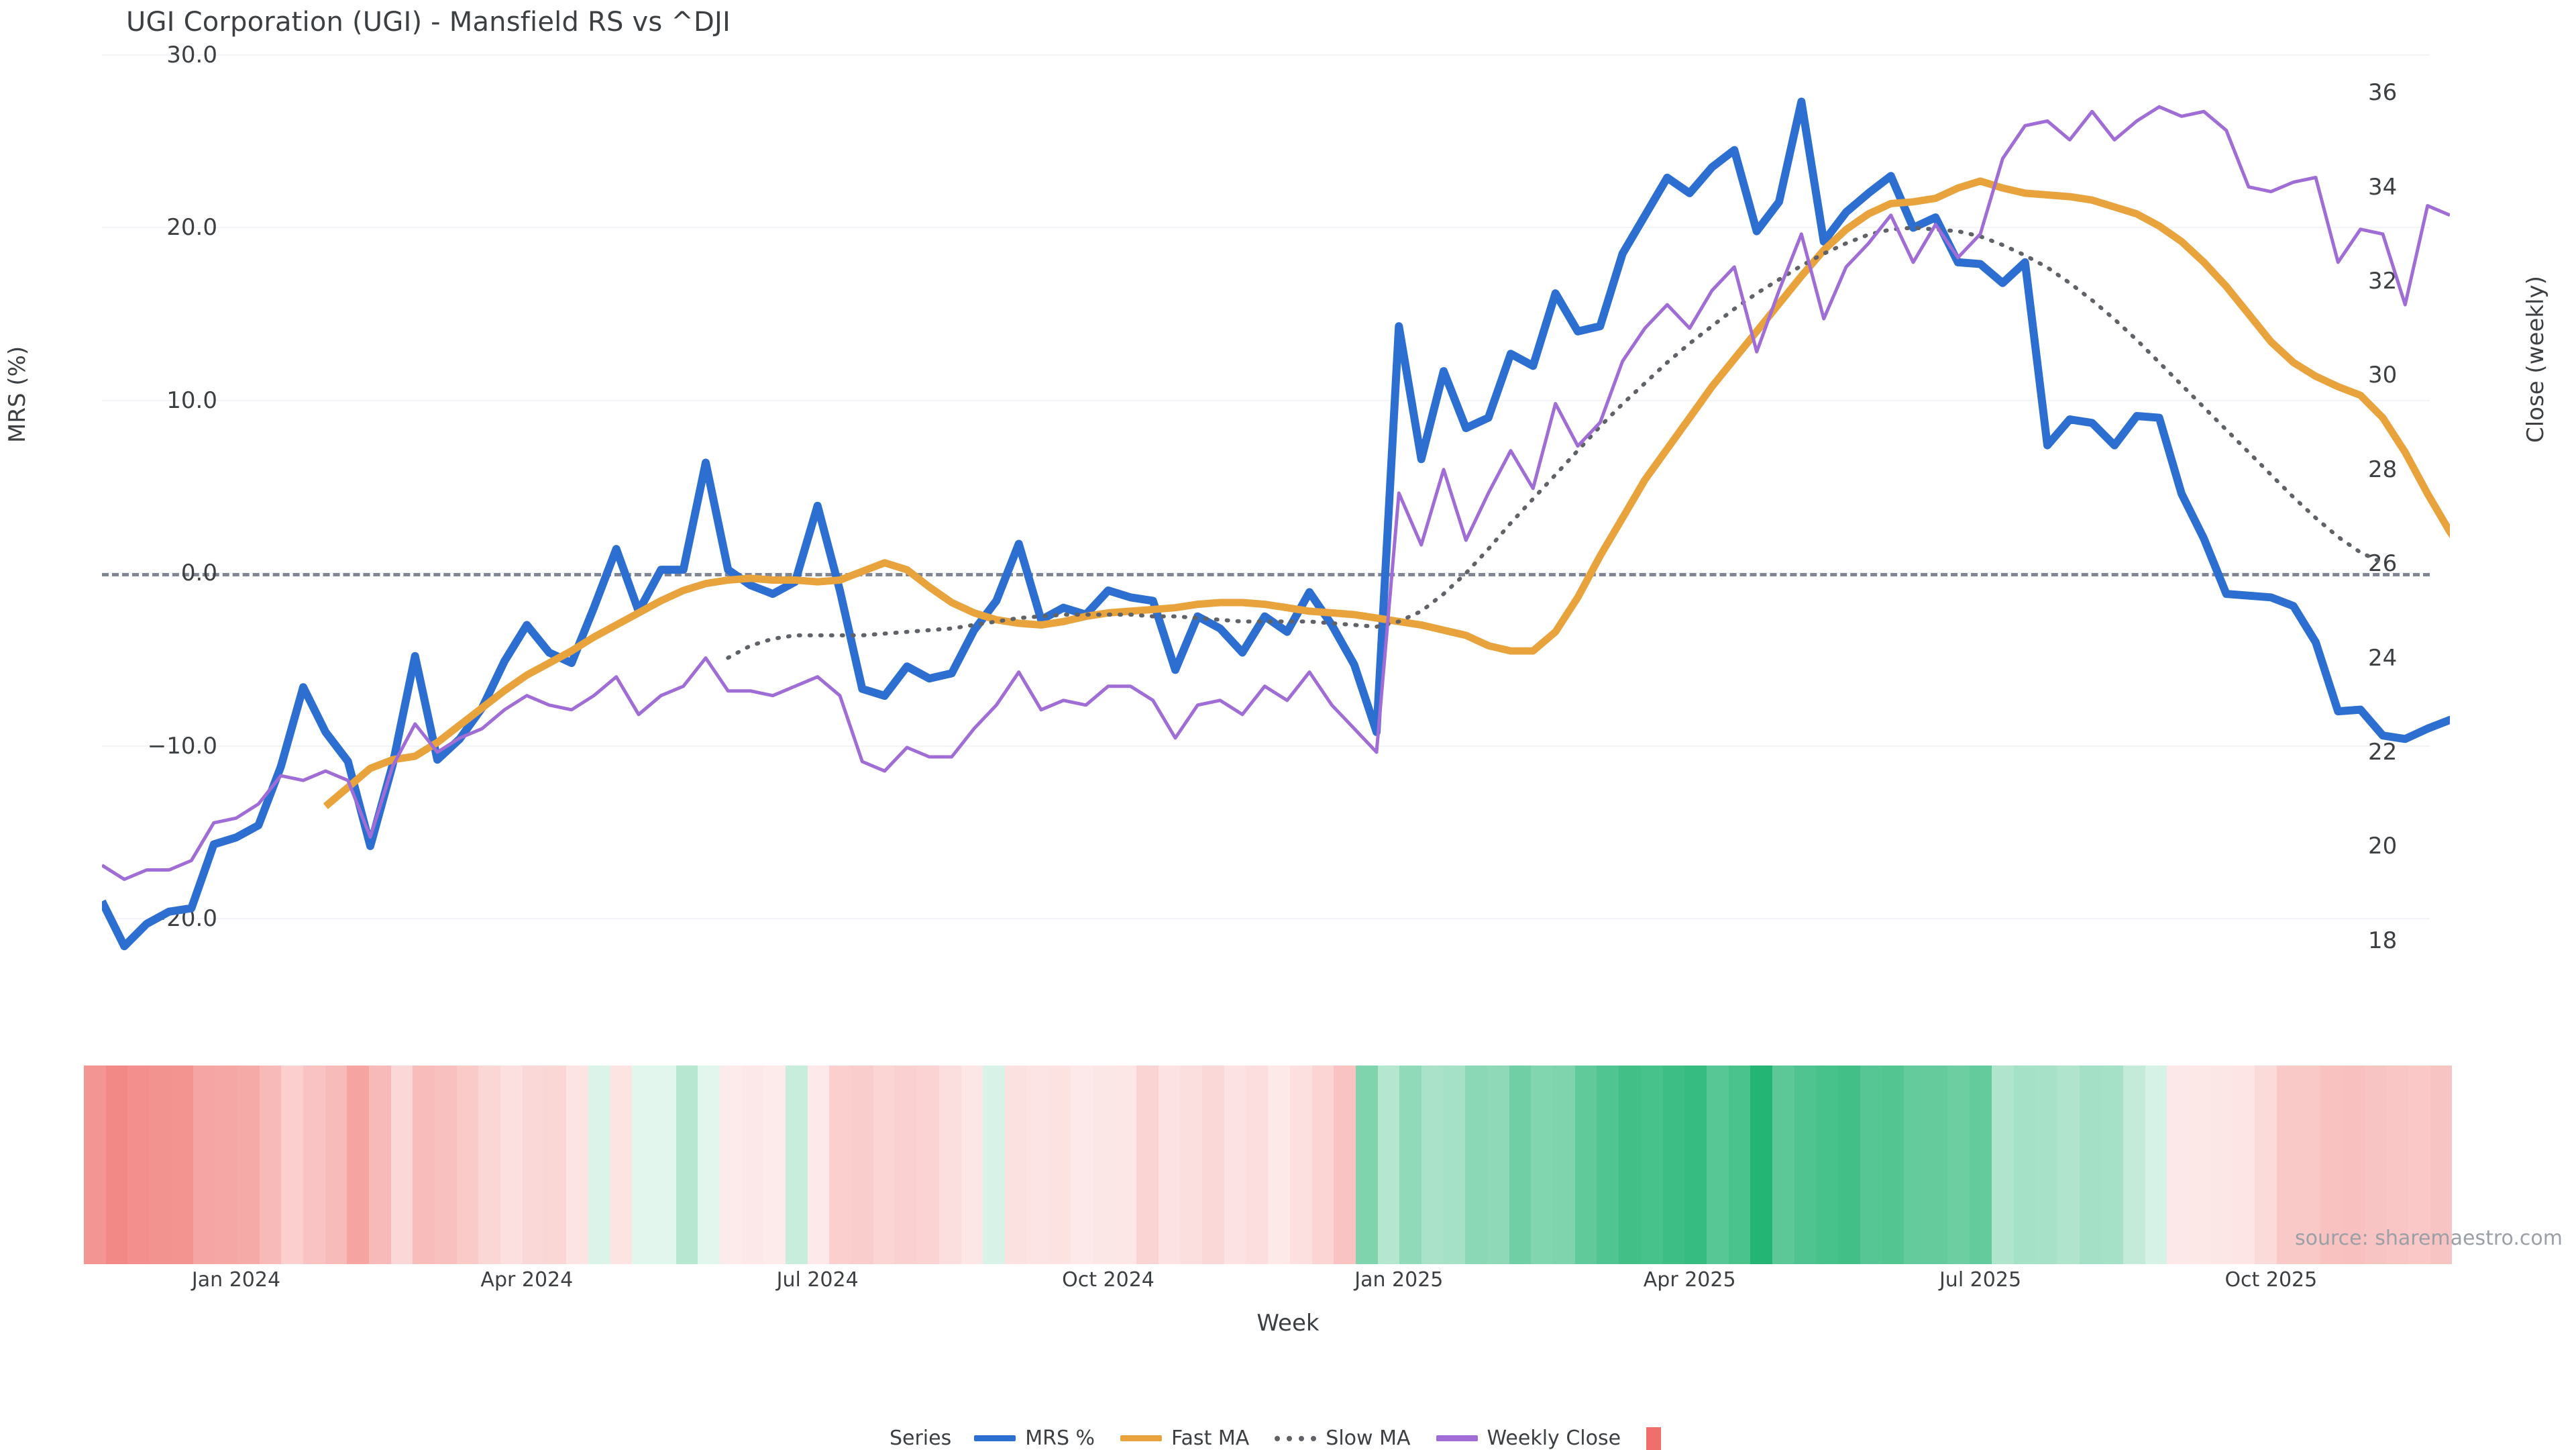 This screenshot has height=1450, width=2576. I want to click on legend-item-label: Weekly Close, so click(1554, 1438).